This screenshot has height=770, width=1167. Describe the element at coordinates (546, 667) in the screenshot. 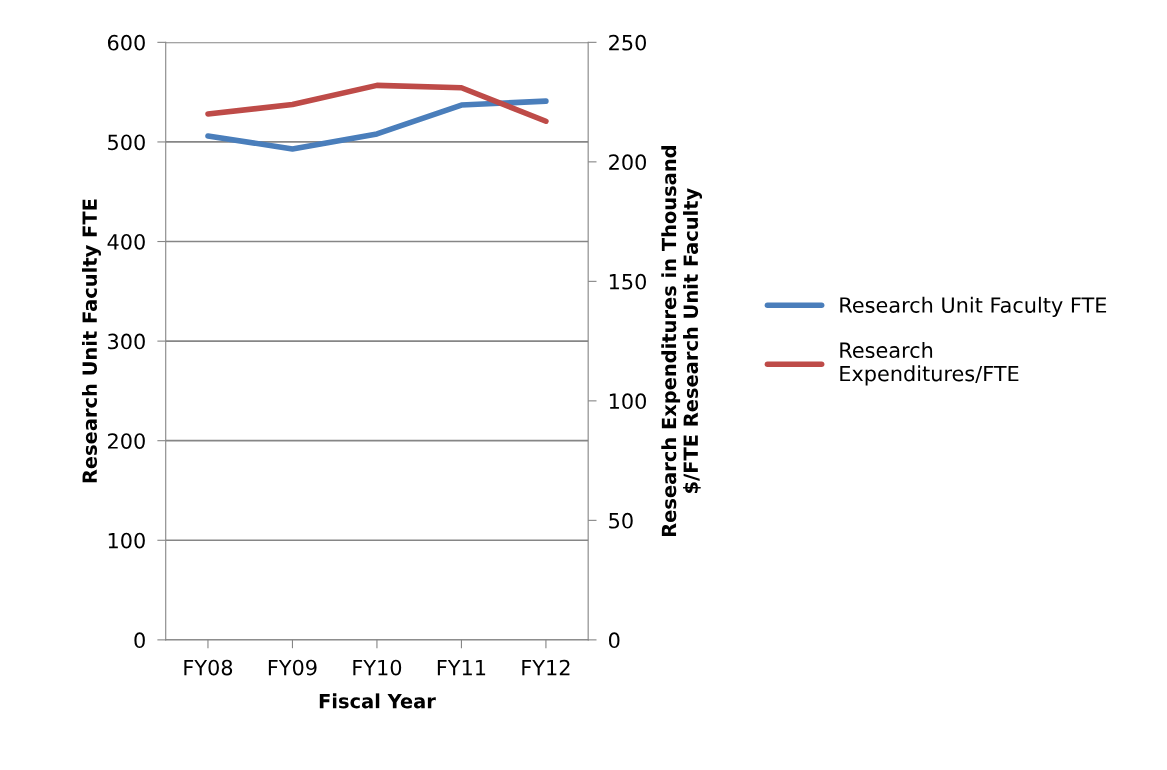

I see `x-tick-label: FY12` at that location.